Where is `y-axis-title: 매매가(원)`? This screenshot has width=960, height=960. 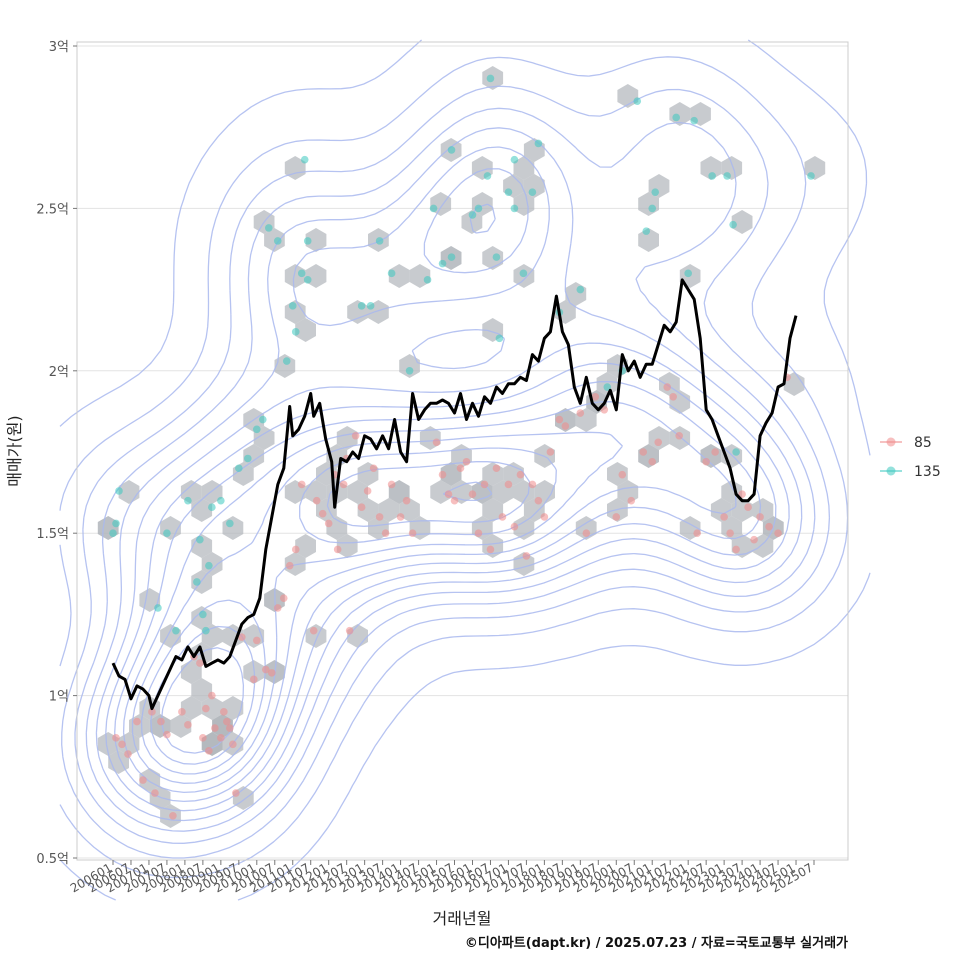
y-axis-title: 매매가(원) is located at coordinates (14, 450).